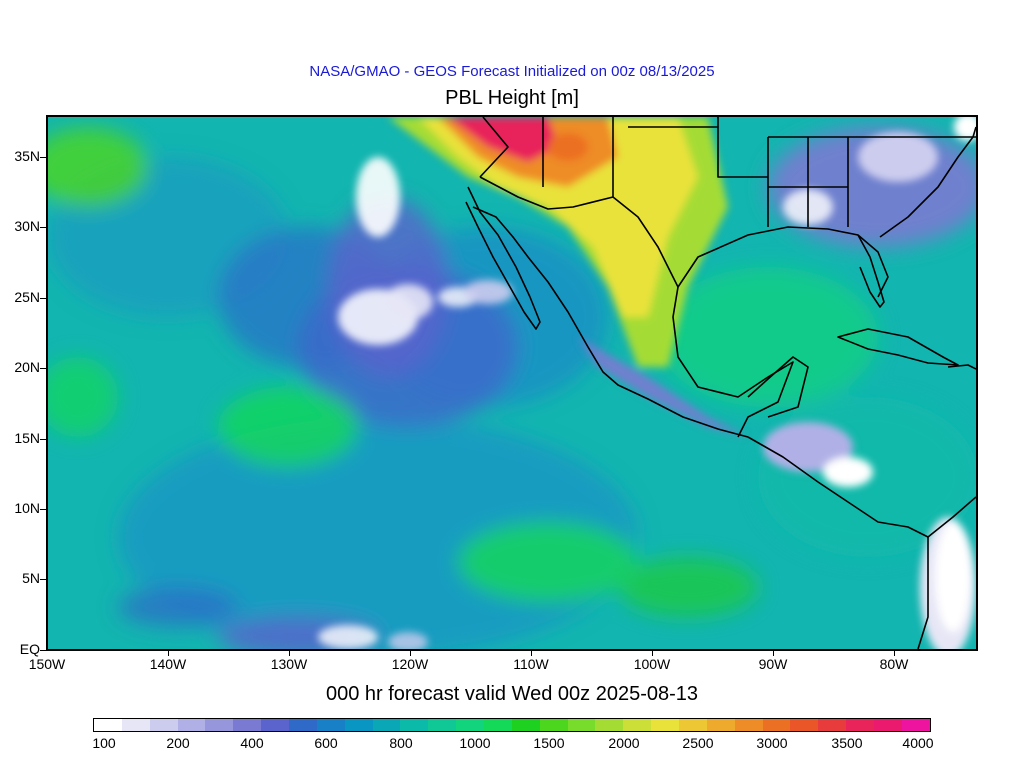 Image resolution: width=1024 pixels, height=768 pixels. Describe the element at coordinates (27, 508) in the screenshot. I see `lat-label-10n: 10N` at that location.